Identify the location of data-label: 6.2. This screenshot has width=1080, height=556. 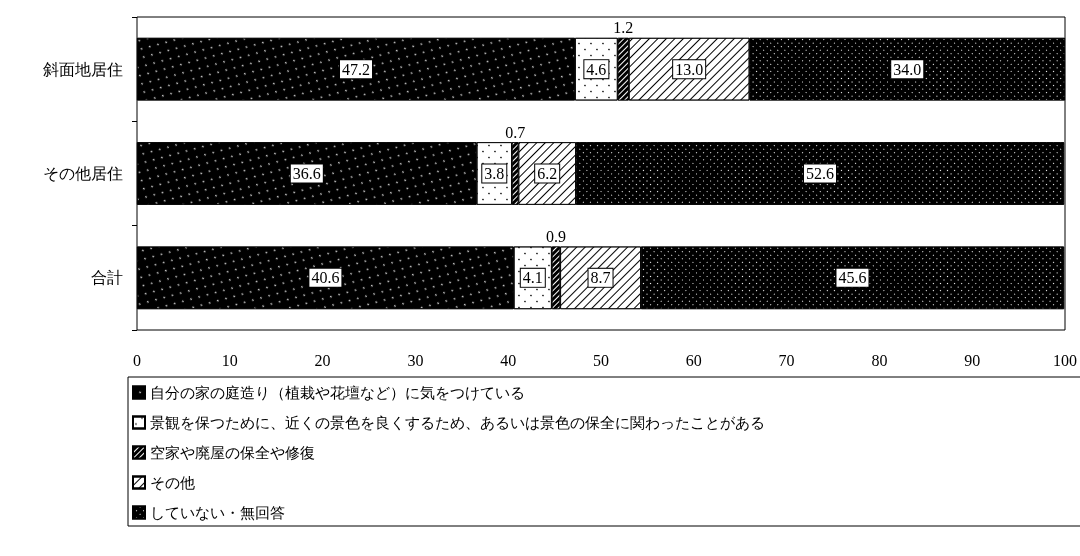
(547, 173).